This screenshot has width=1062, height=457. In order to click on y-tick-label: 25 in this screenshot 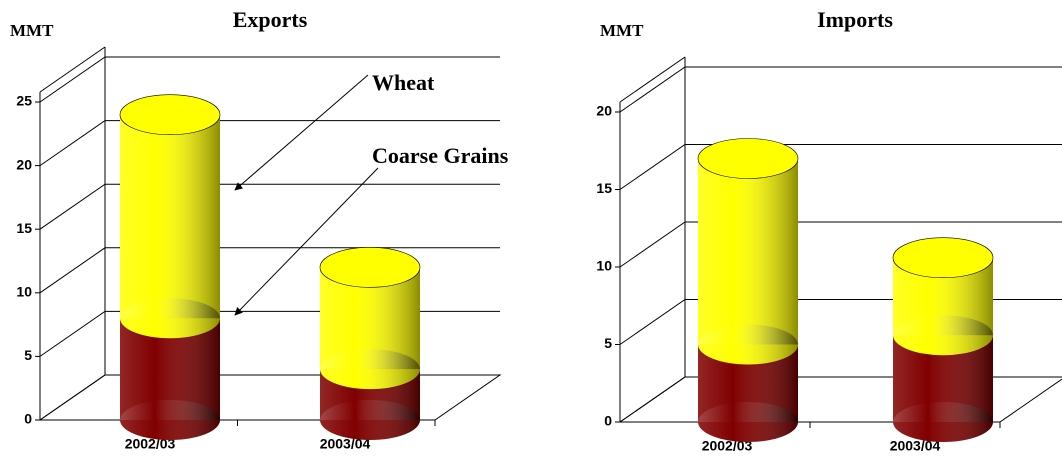, I will do `click(24, 101)`.